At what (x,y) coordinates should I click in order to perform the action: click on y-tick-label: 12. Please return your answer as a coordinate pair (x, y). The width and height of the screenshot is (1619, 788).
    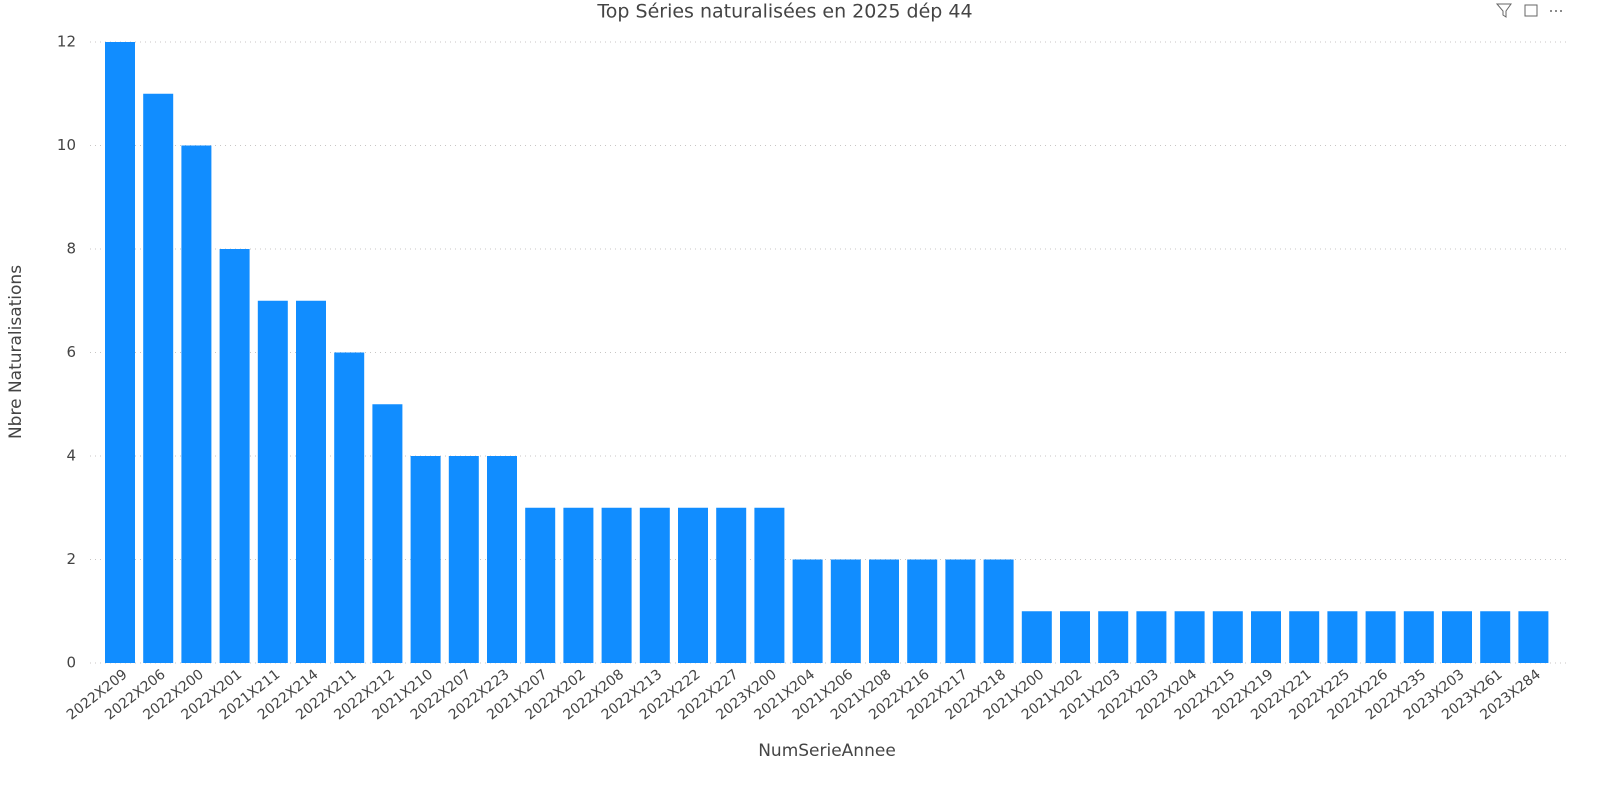
    Looking at the image, I should click on (66, 42).